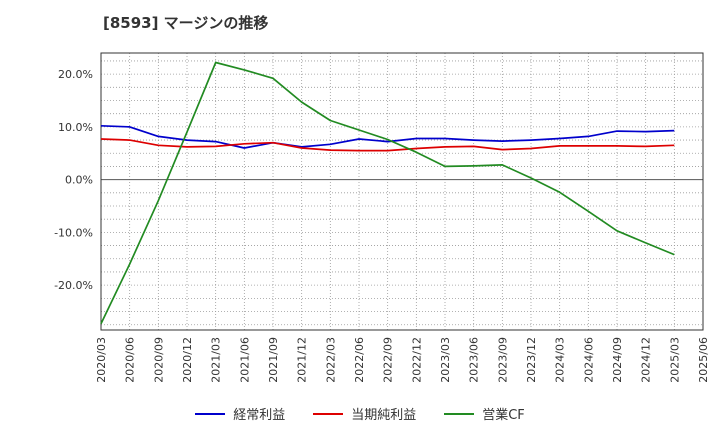 The image size is (720, 440). Describe the element at coordinates (73, 232) in the screenshot. I see `y-tick-label: -10.0%` at that location.